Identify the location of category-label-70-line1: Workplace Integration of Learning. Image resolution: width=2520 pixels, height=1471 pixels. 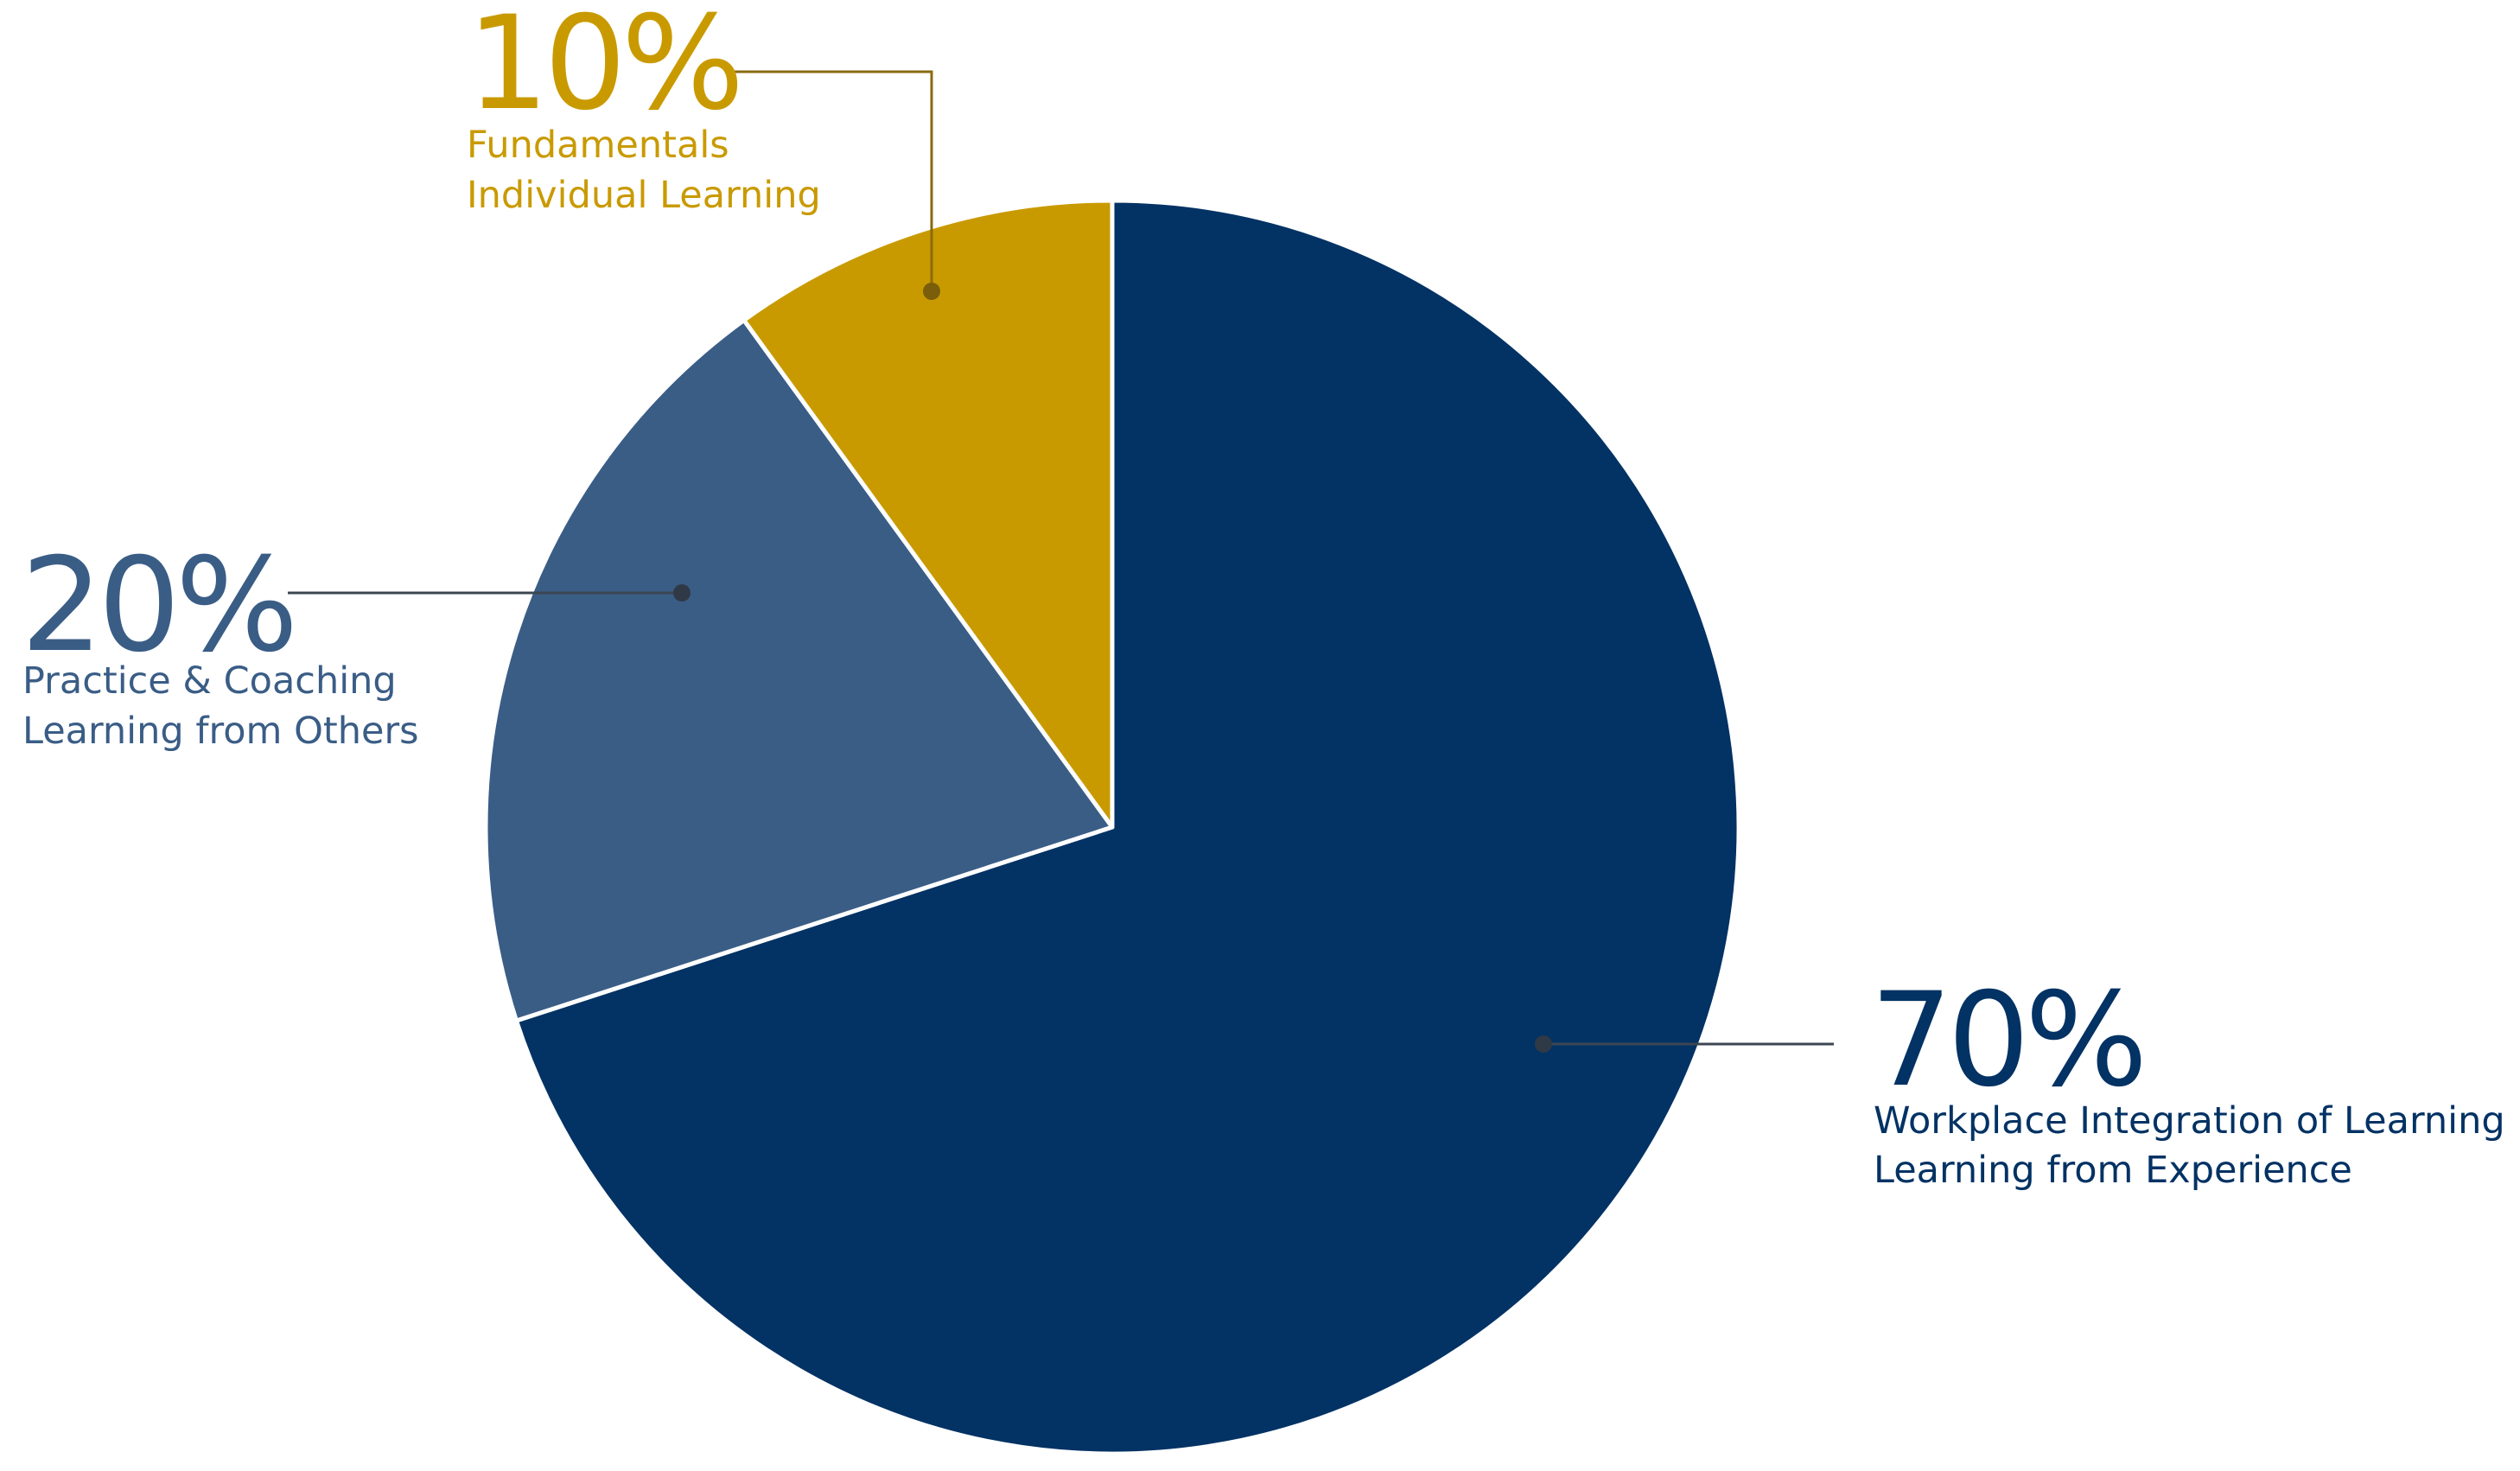
(2190, 1121).